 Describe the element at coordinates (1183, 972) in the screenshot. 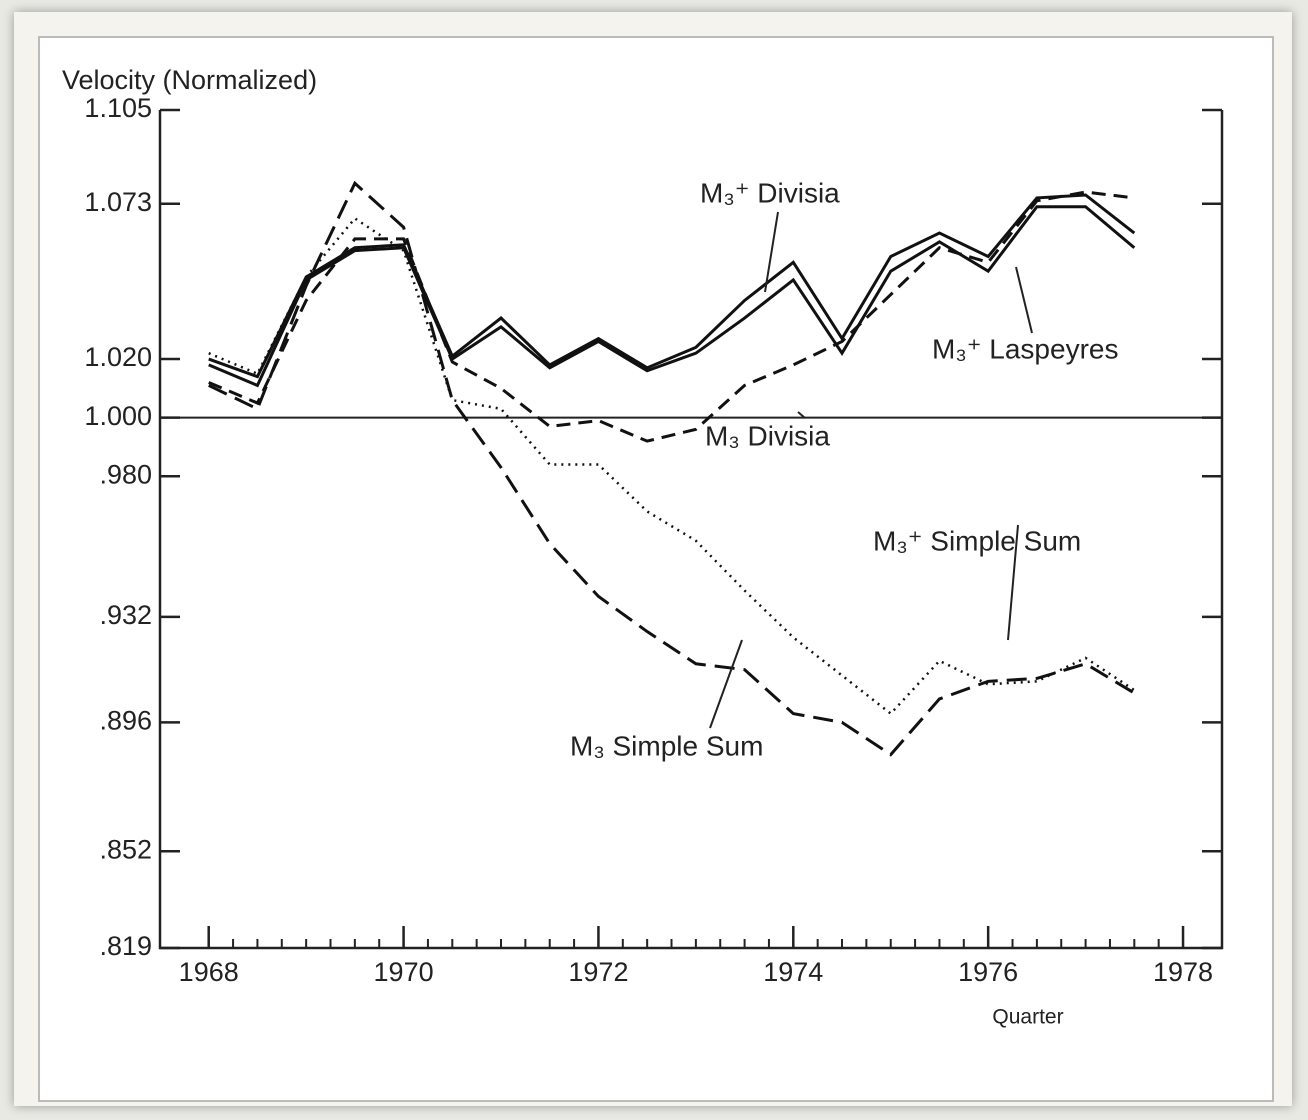

I see `x-tick-label: 1978` at that location.